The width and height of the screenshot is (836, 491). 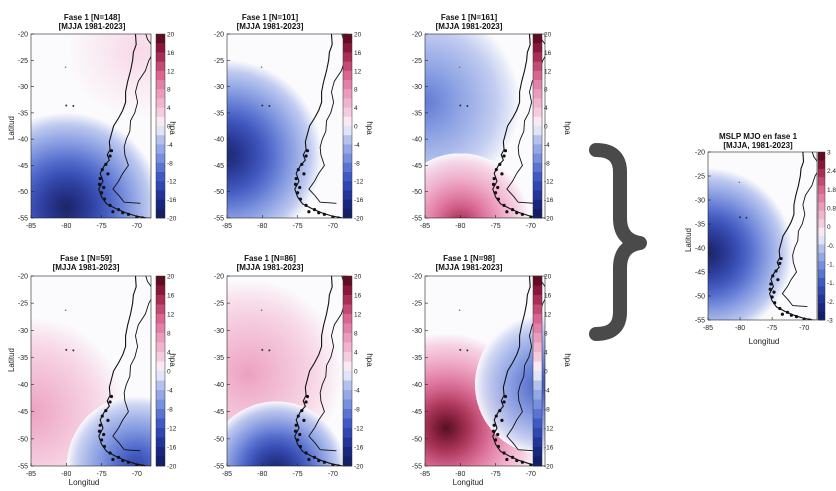 What do you see at coordinates (567, 128) in the screenshot?
I see `panel-3-cbar-label: hpa` at bounding box center [567, 128].